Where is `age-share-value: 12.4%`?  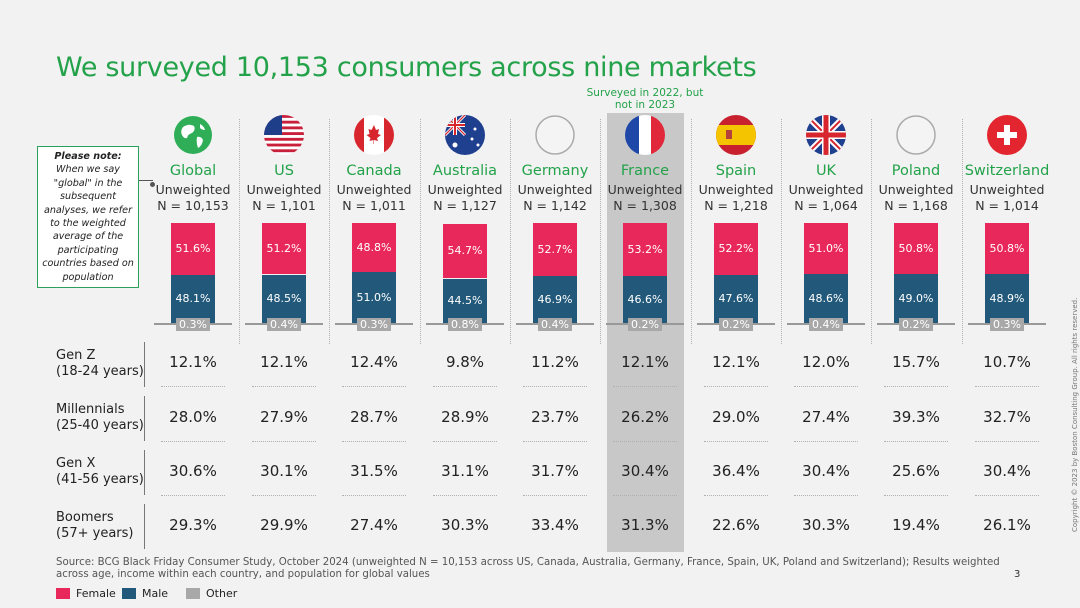
age-share-value: 12.4% is located at coordinates (374, 362).